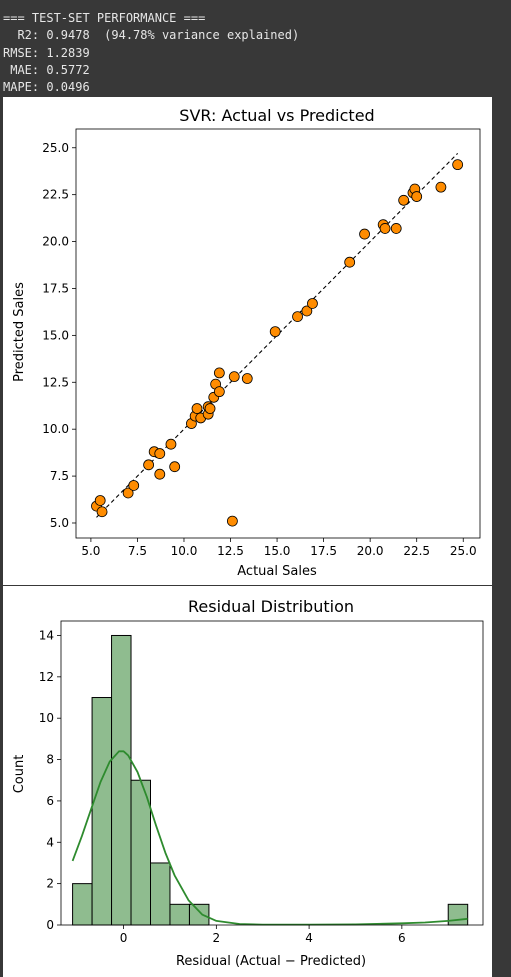  Describe the element at coordinates (59, 476) in the screenshot. I see `y-tick-label: 7.5` at that location.